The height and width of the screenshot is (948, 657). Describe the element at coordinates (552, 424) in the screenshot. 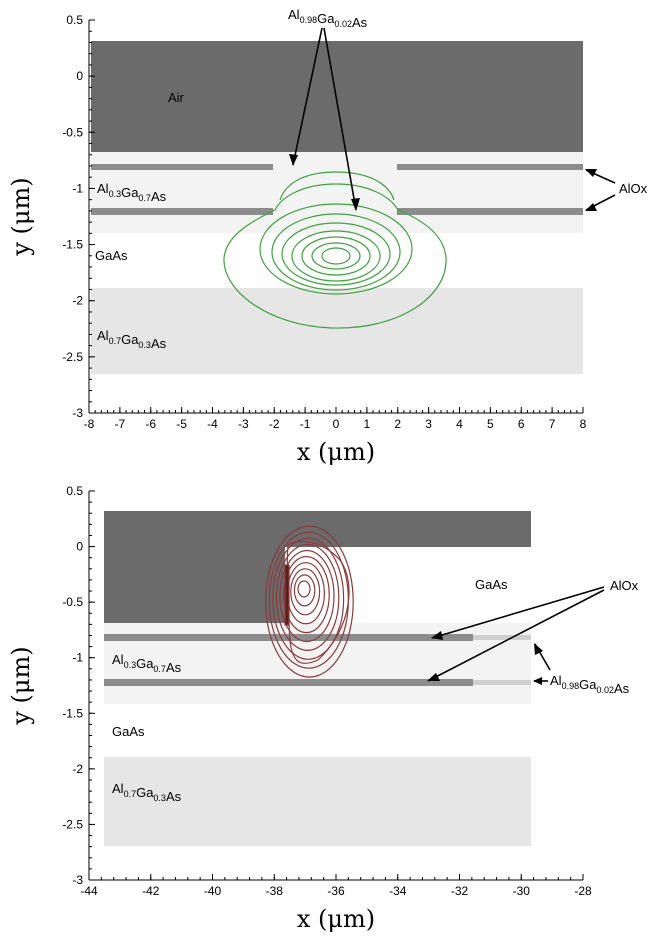

I see `x-tick-label: 7` at that location.